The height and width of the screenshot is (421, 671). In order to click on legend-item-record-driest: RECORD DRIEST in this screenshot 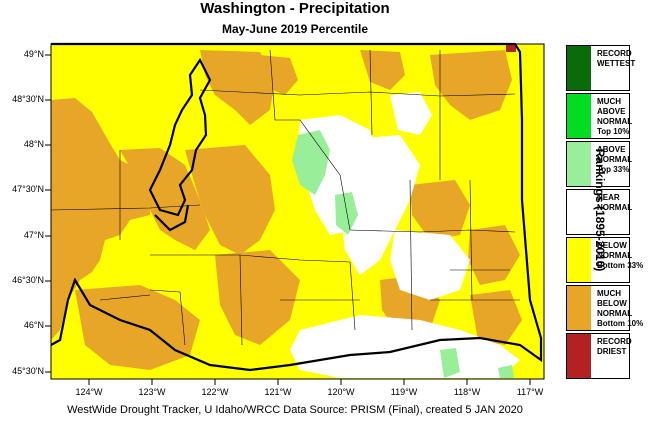, I will do `click(599, 356)`.